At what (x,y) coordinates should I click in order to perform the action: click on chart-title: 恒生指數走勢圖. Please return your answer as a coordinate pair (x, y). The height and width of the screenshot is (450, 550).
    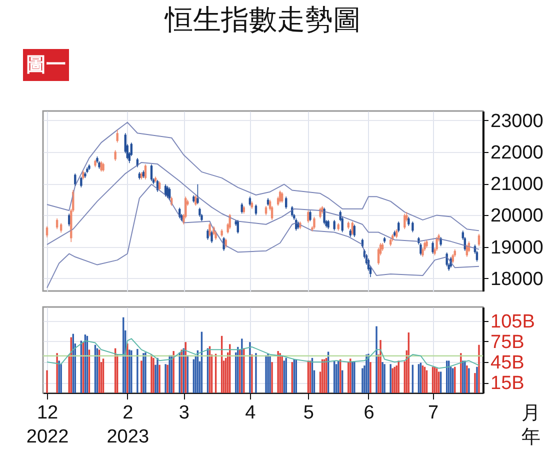
    Looking at the image, I should click on (262, 19).